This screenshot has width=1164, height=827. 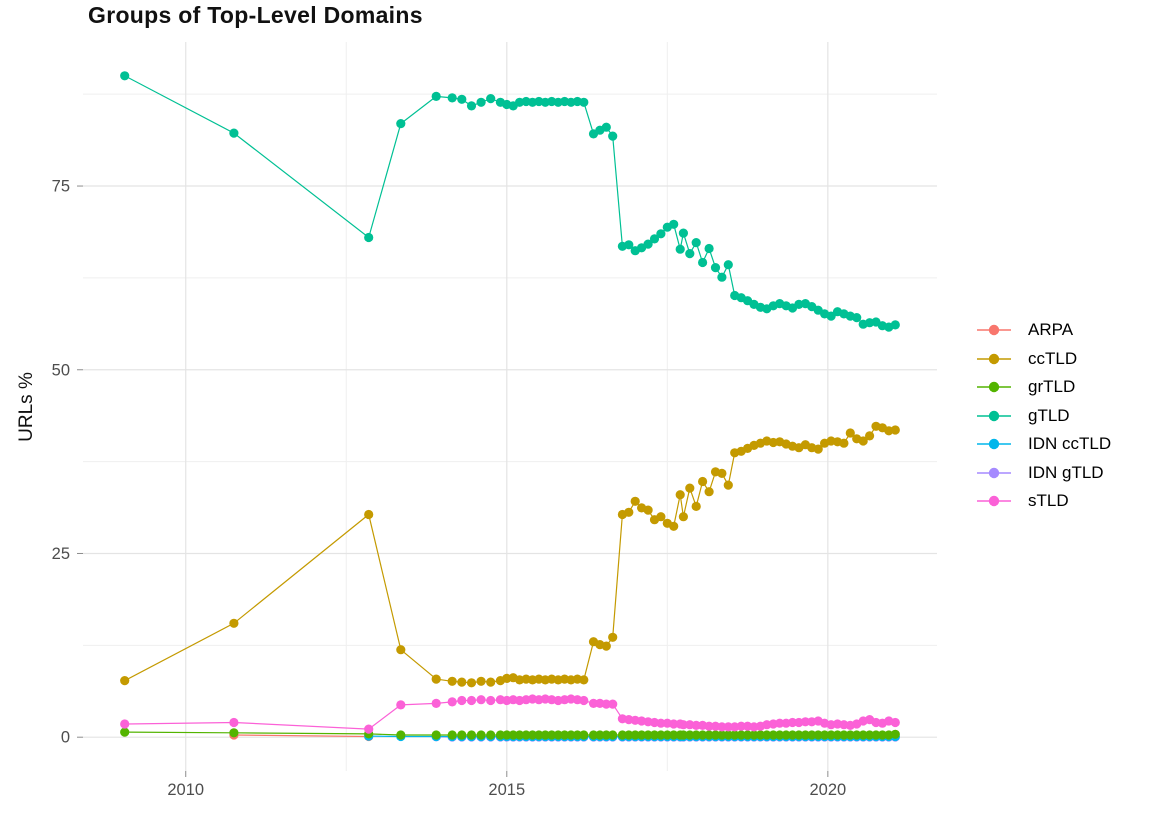 I want to click on legend-label: IDN ccTLD, so click(x=1070, y=443).